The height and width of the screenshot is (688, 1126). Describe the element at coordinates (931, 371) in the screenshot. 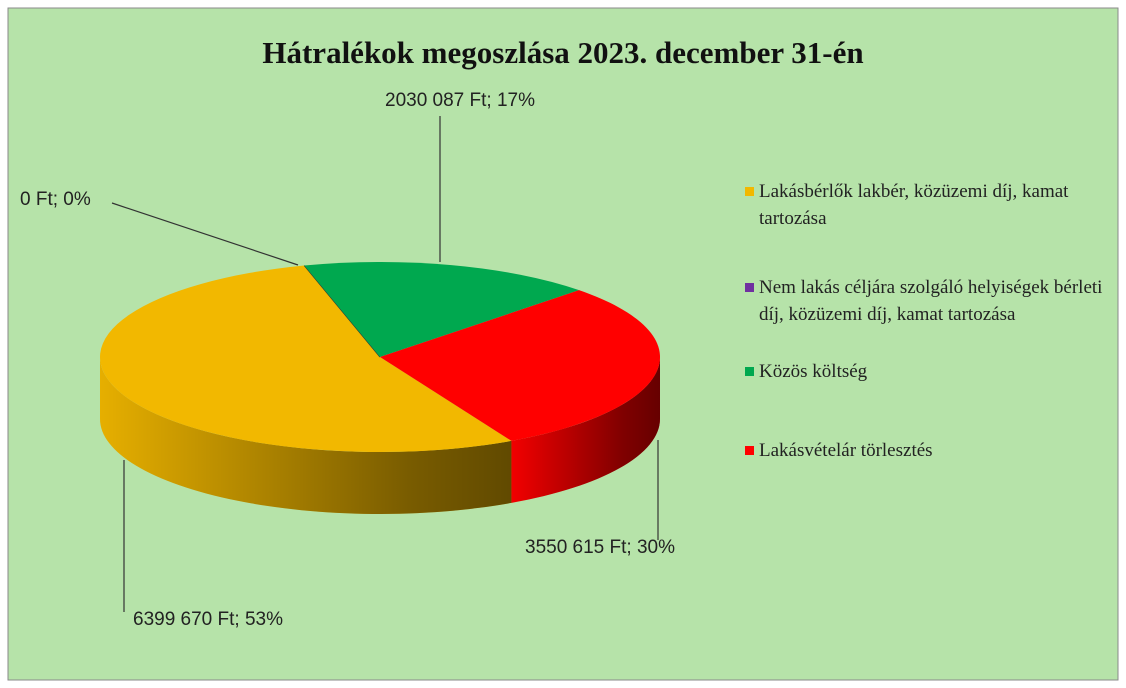

I see `legend-item: Közös költség` at that location.